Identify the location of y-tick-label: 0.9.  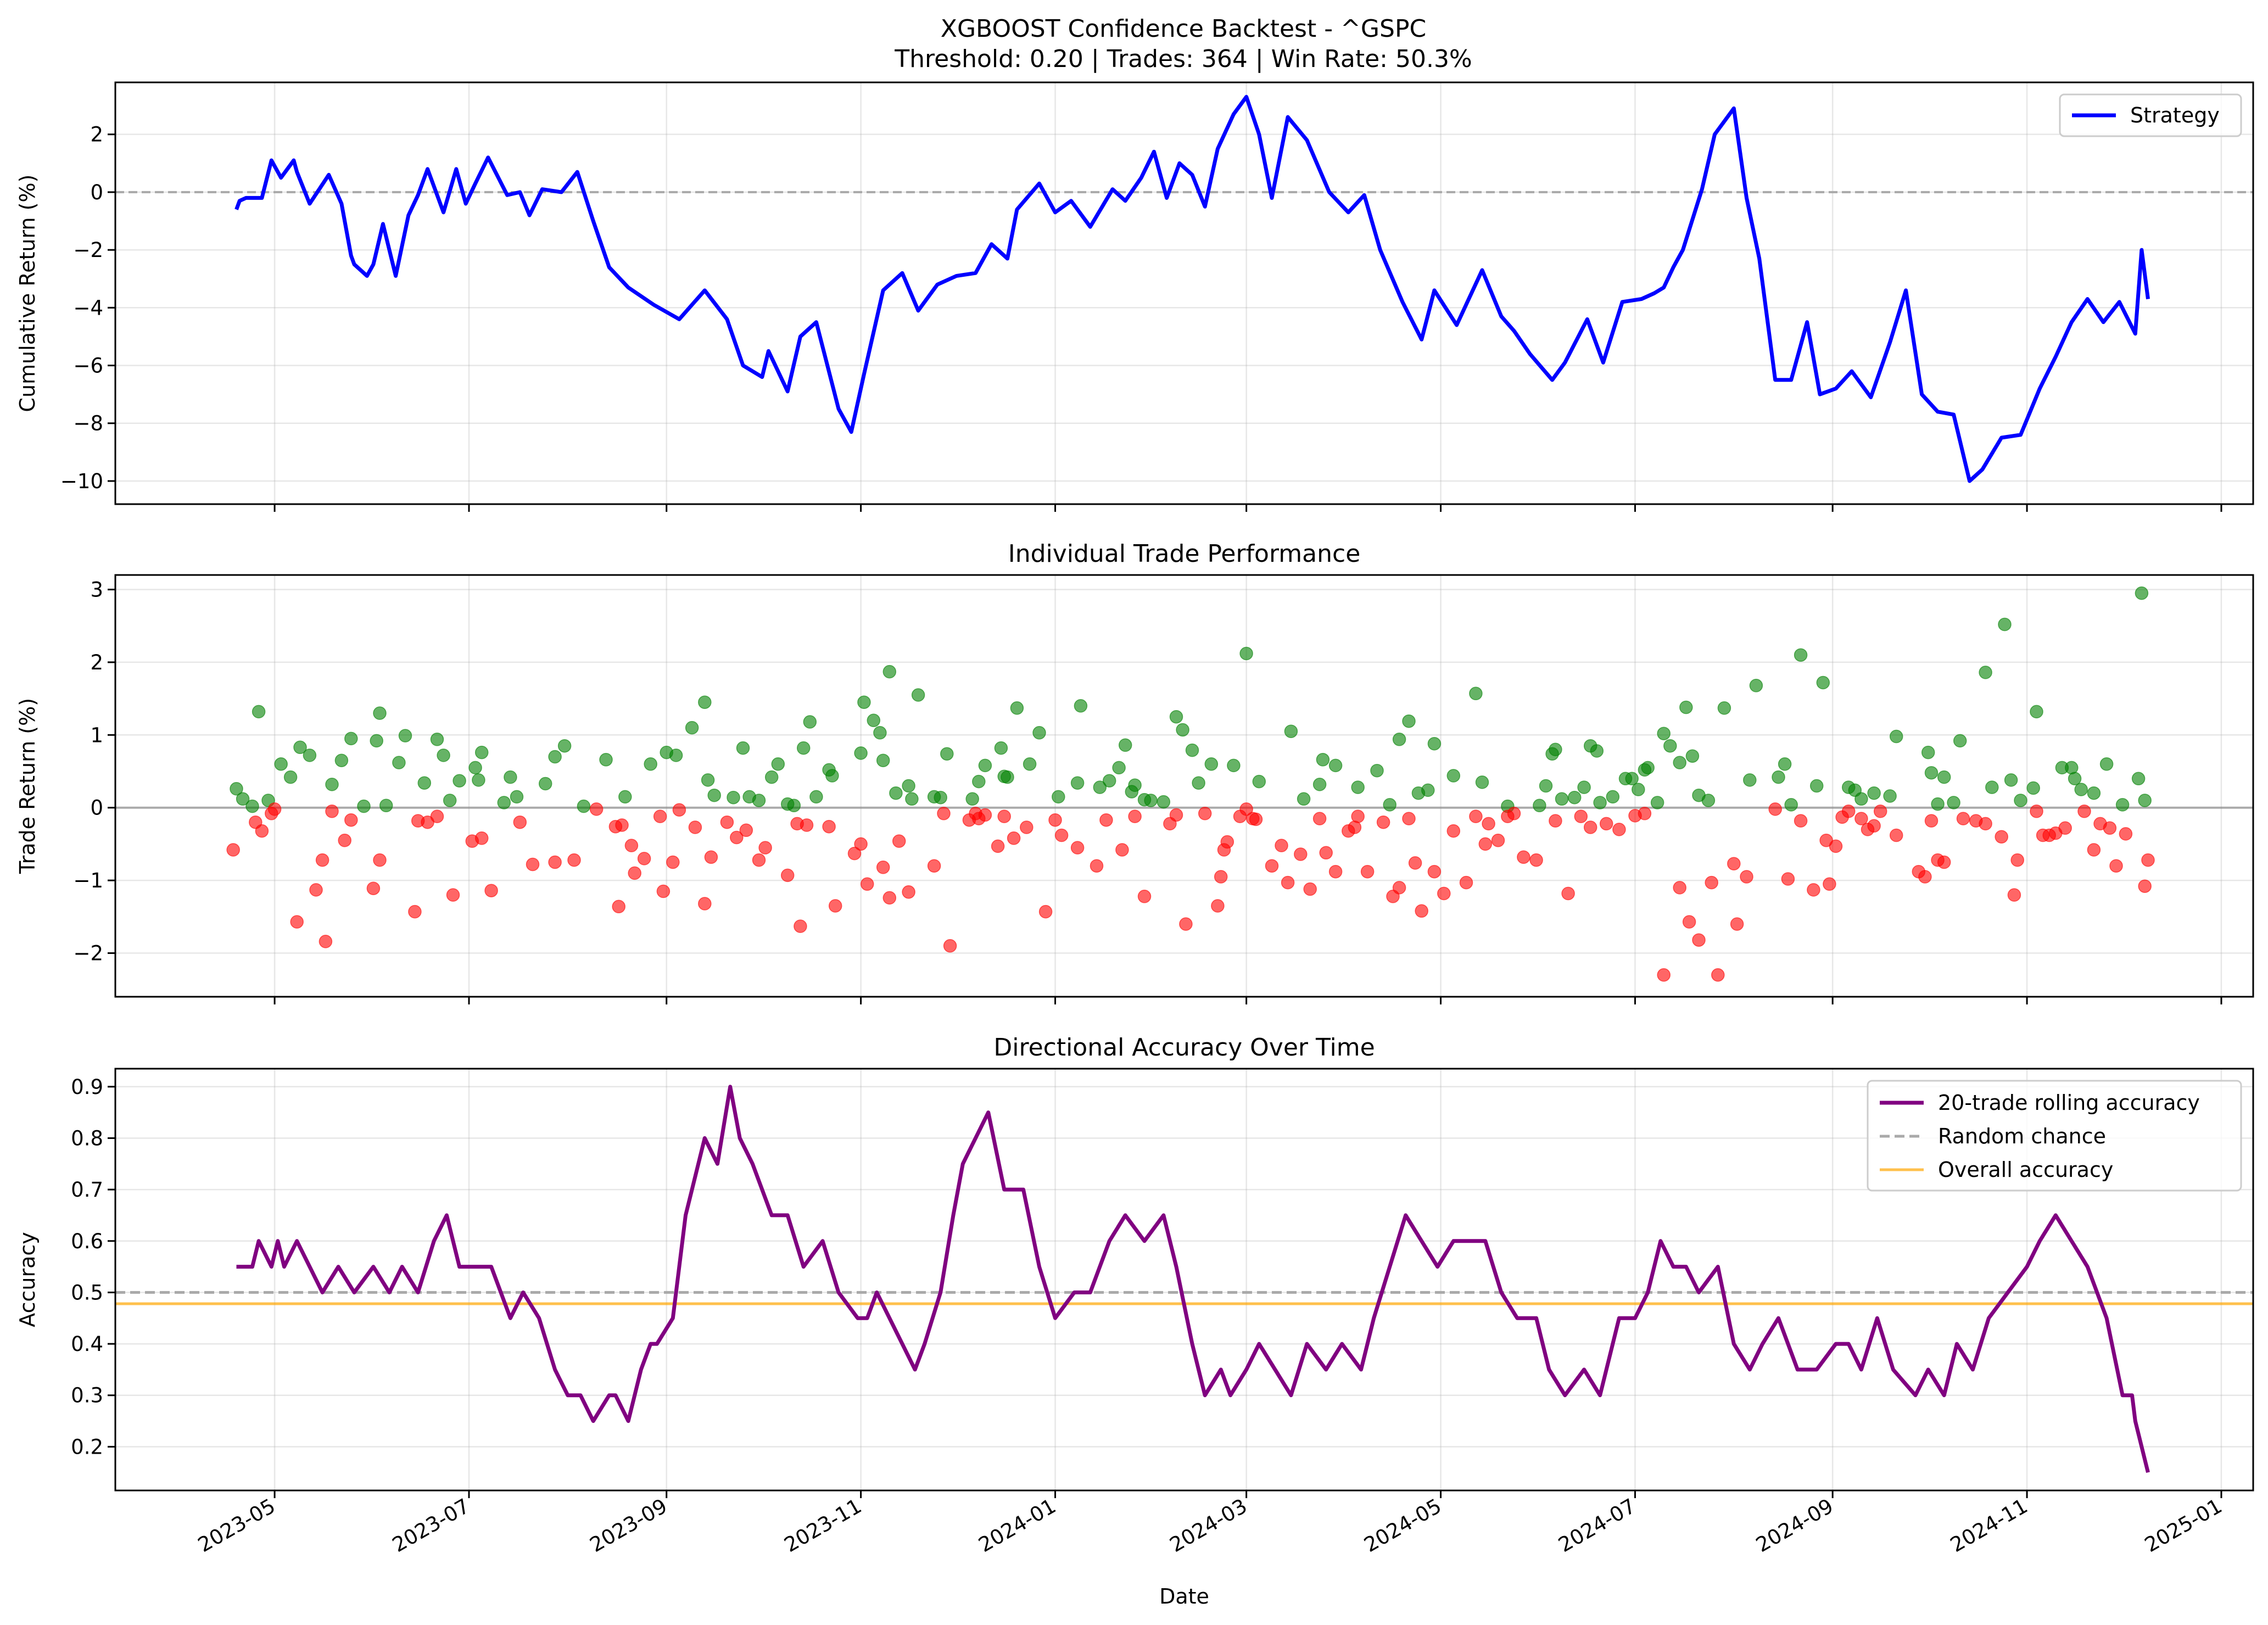
(87, 1087).